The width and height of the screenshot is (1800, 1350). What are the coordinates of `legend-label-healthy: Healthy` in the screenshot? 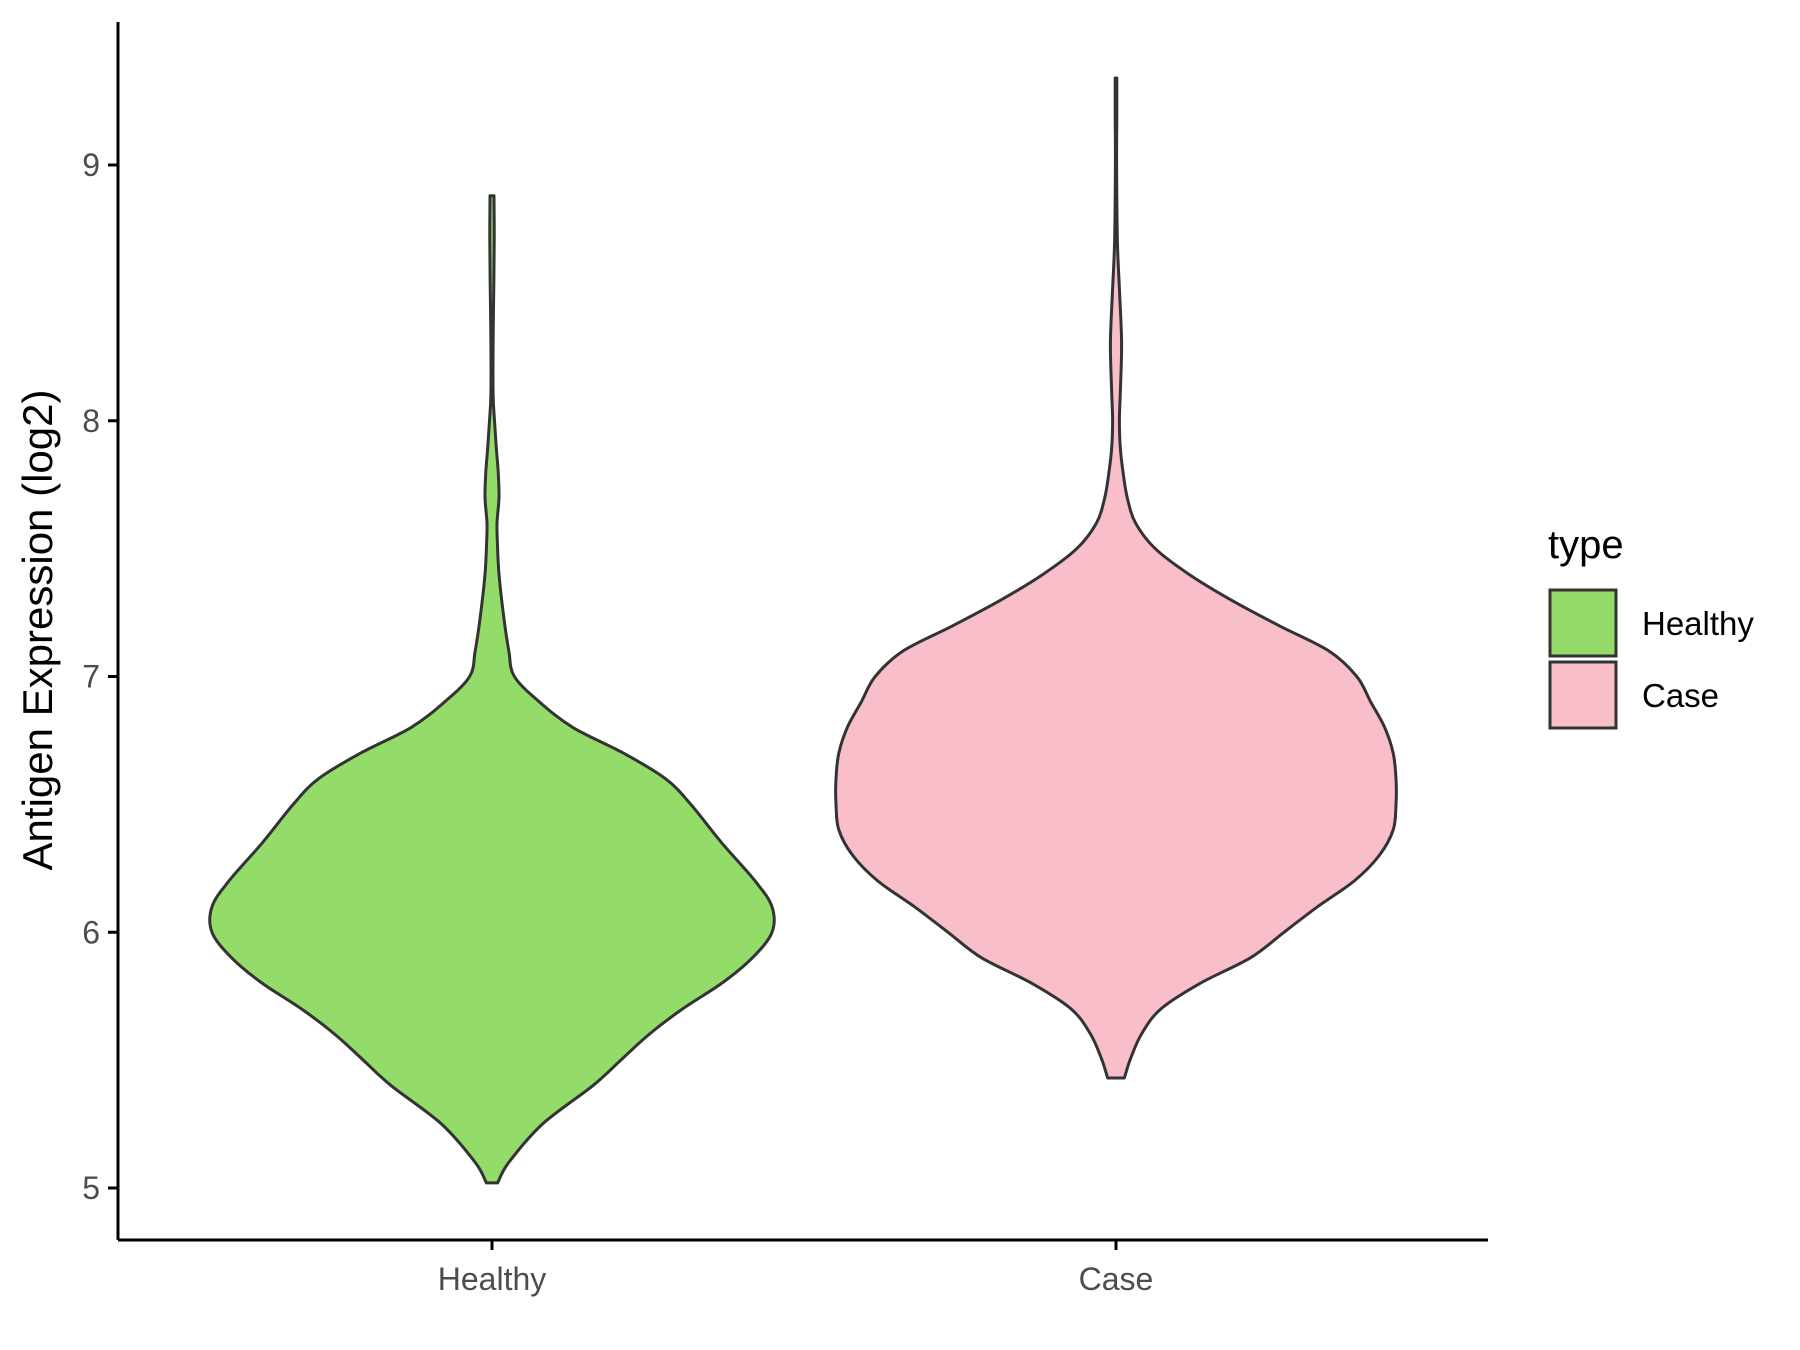 It's located at (1698, 623).